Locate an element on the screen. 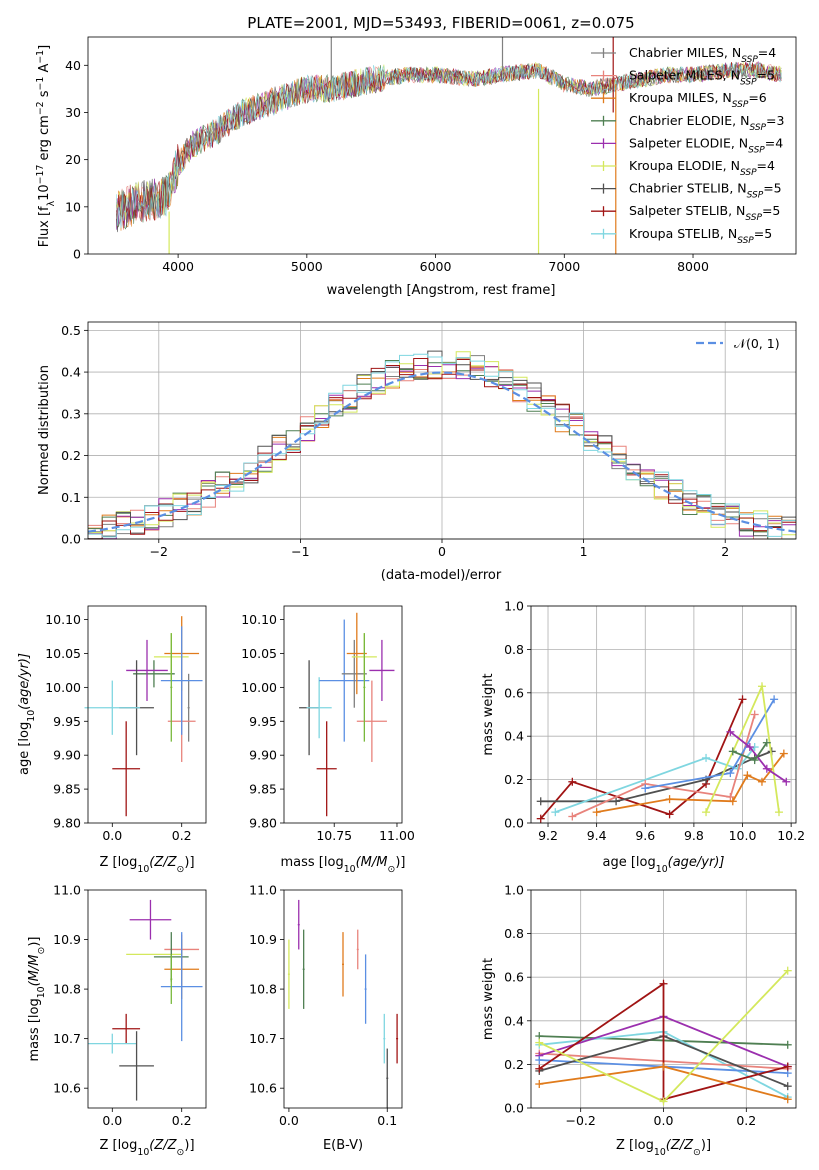 The height and width of the screenshot is (1170, 819). y-axis-label-part: ] is located at coordinates (44, 47).